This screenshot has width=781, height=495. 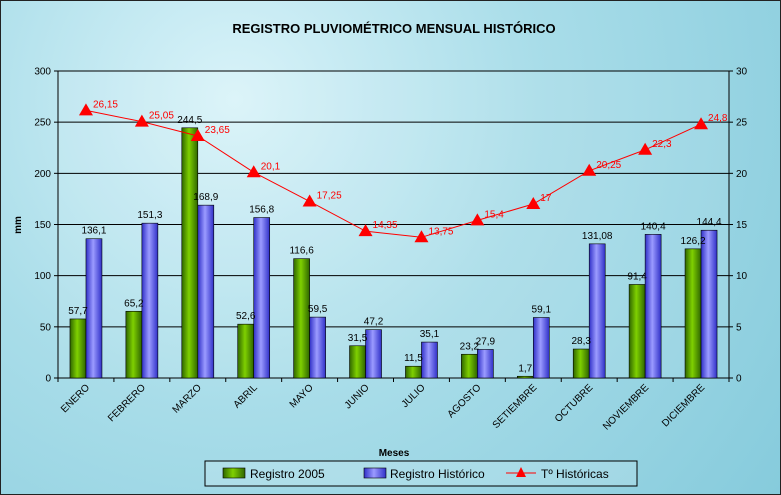 I want to click on category-label: MAYO, so click(x=302, y=396).